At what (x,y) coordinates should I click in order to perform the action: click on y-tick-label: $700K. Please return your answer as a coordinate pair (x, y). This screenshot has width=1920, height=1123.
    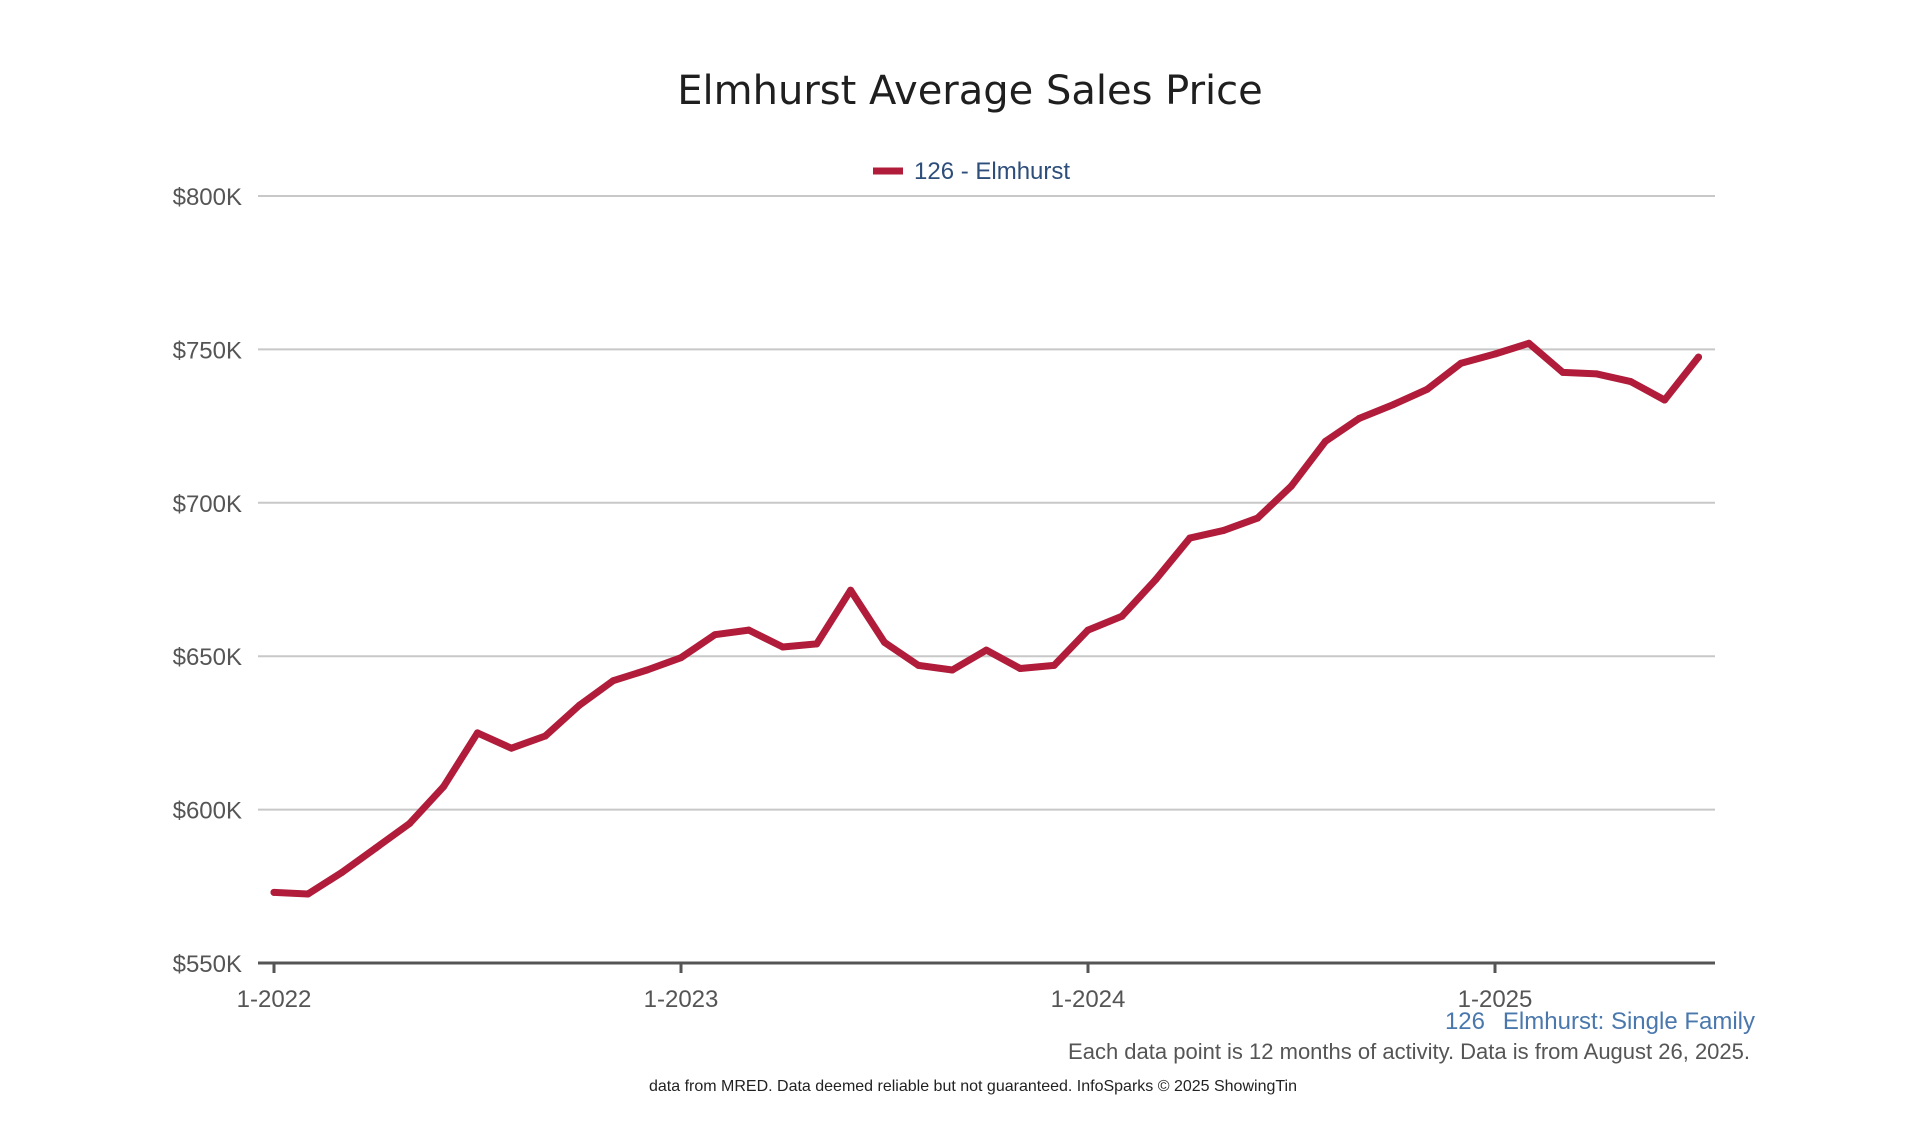
    Looking at the image, I should click on (207, 504).